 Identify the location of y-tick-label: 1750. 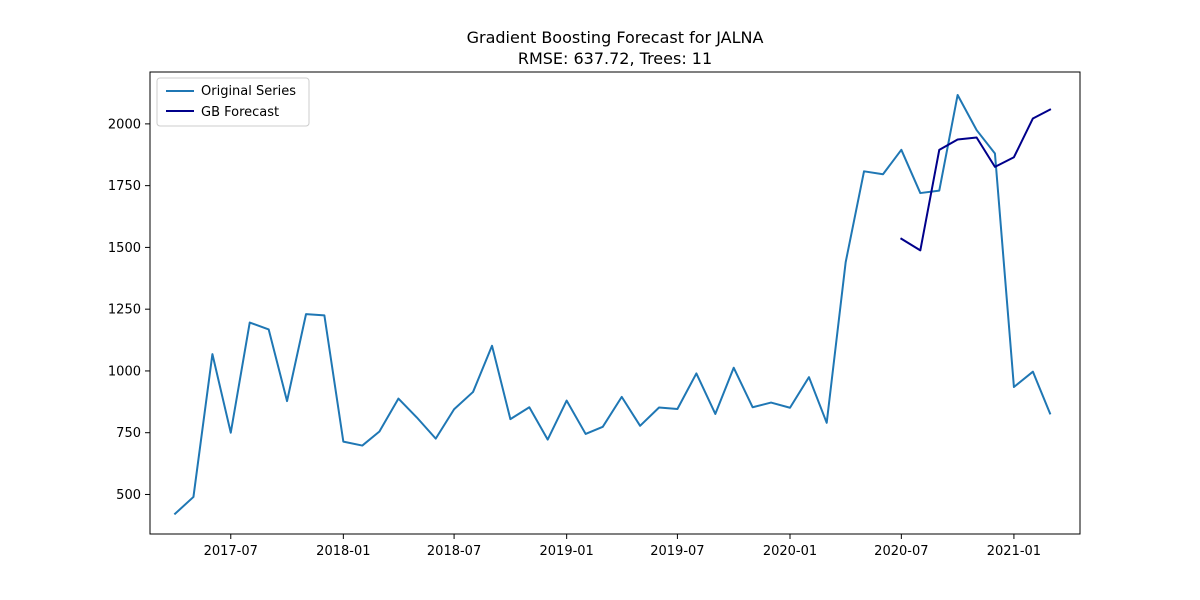
(124, 186).